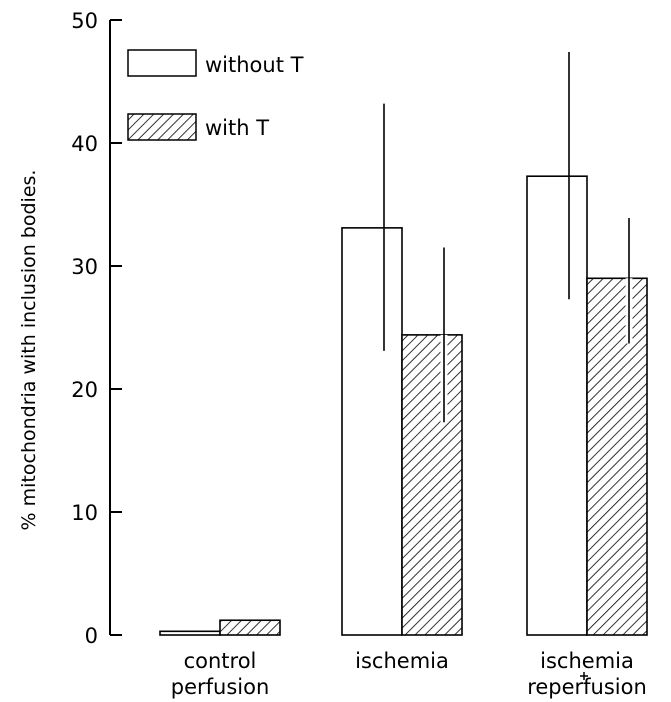 This screenshot has height=702, width=671. I want to click on legend-label-without-t: without T, so click(254, 65).